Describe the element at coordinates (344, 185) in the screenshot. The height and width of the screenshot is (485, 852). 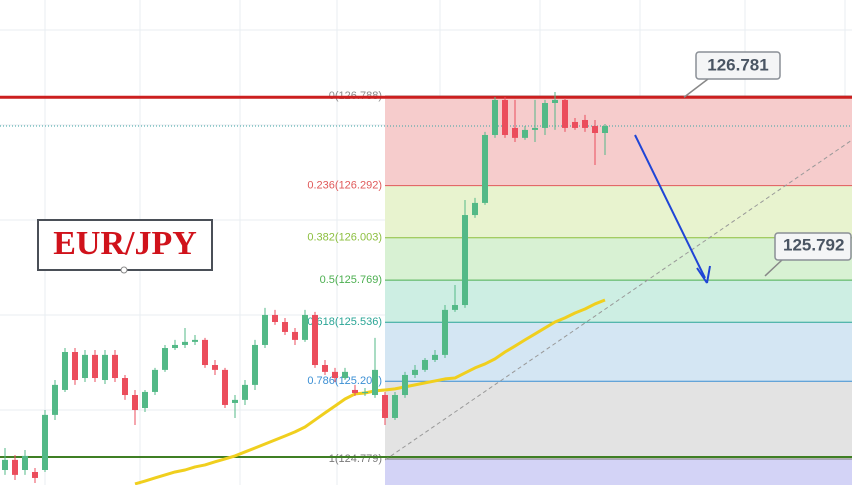
I see `fib-level-label: 0.236(126.292)` at that location.